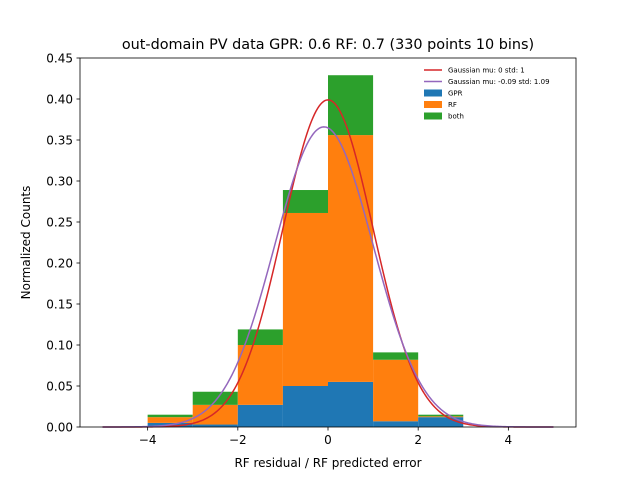  Describe the element at coordinates (26, 243) in the screenshot. I see `y-axis-label: Normalized Counts` at that location.